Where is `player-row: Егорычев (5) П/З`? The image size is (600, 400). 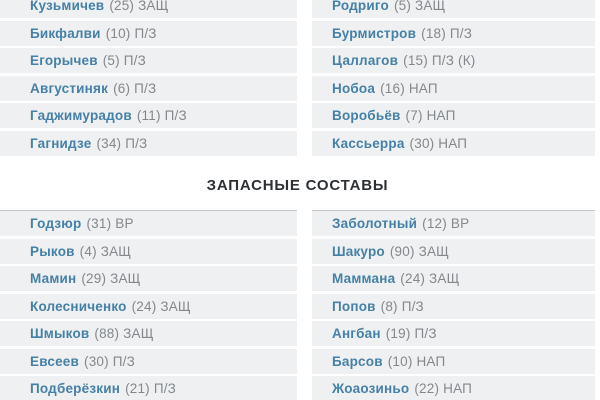 player-row: Егорычев (5) П/З is located at coordinates (148, 60).